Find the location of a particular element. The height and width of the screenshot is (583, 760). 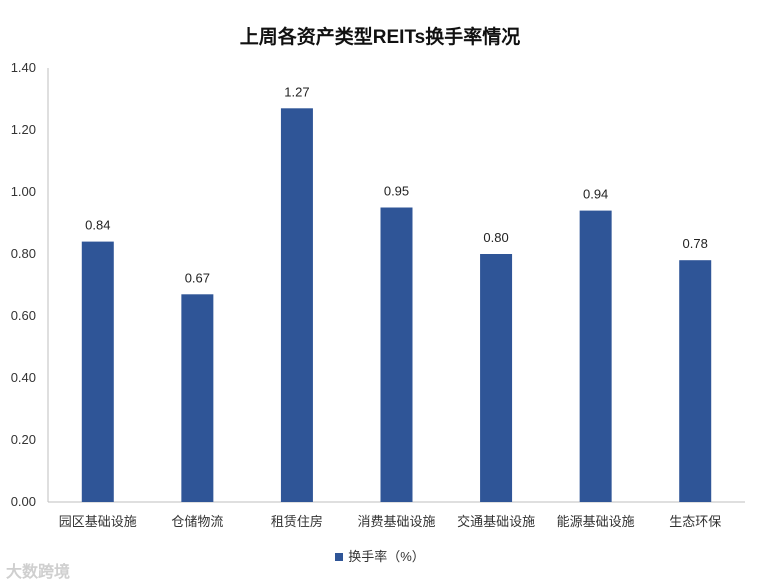

y-tick-label: 0.20 is located at coordinates (23, 439).